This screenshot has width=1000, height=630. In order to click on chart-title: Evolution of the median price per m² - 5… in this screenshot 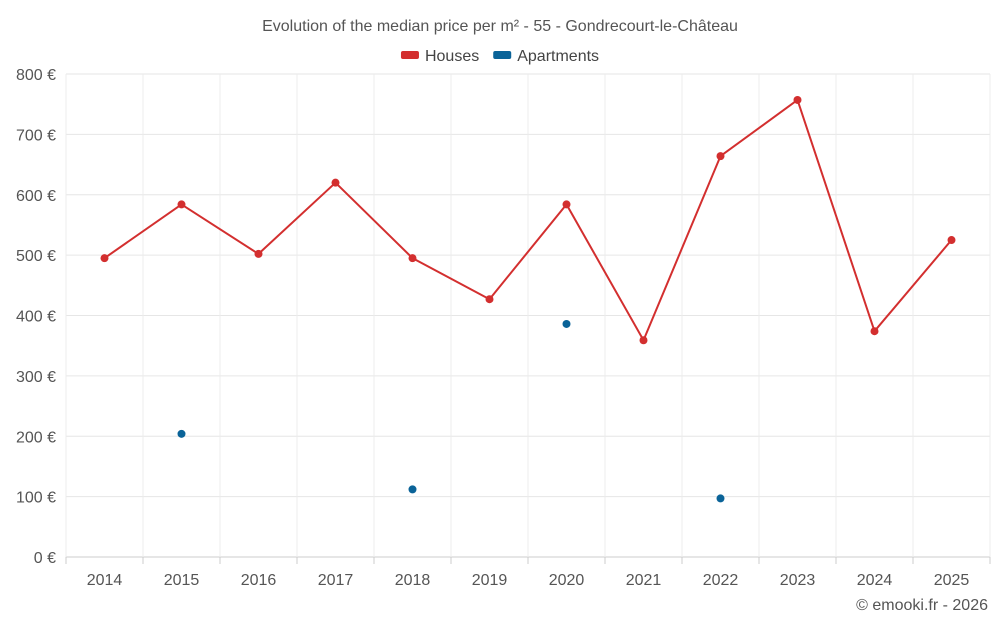, I will do `click(500, 26)`.